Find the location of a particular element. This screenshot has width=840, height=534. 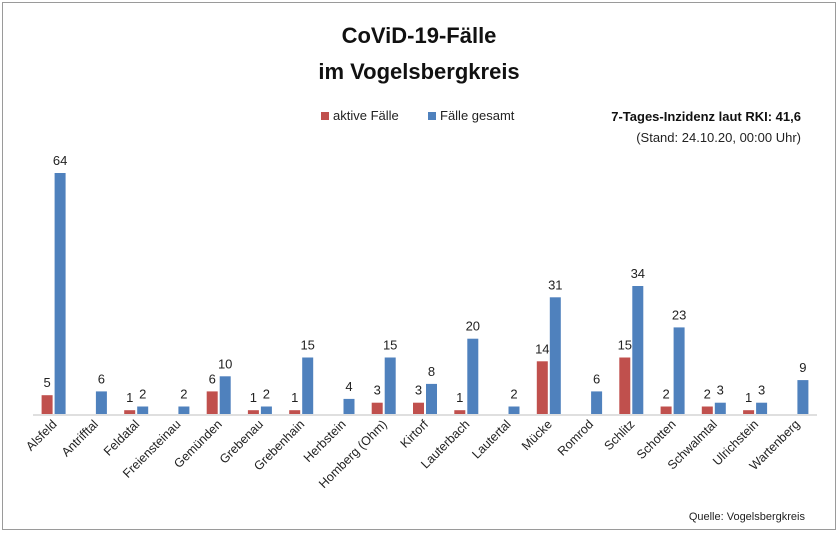

chart-title: CoViD-19-Fälle is located at coordinates (419, 35).